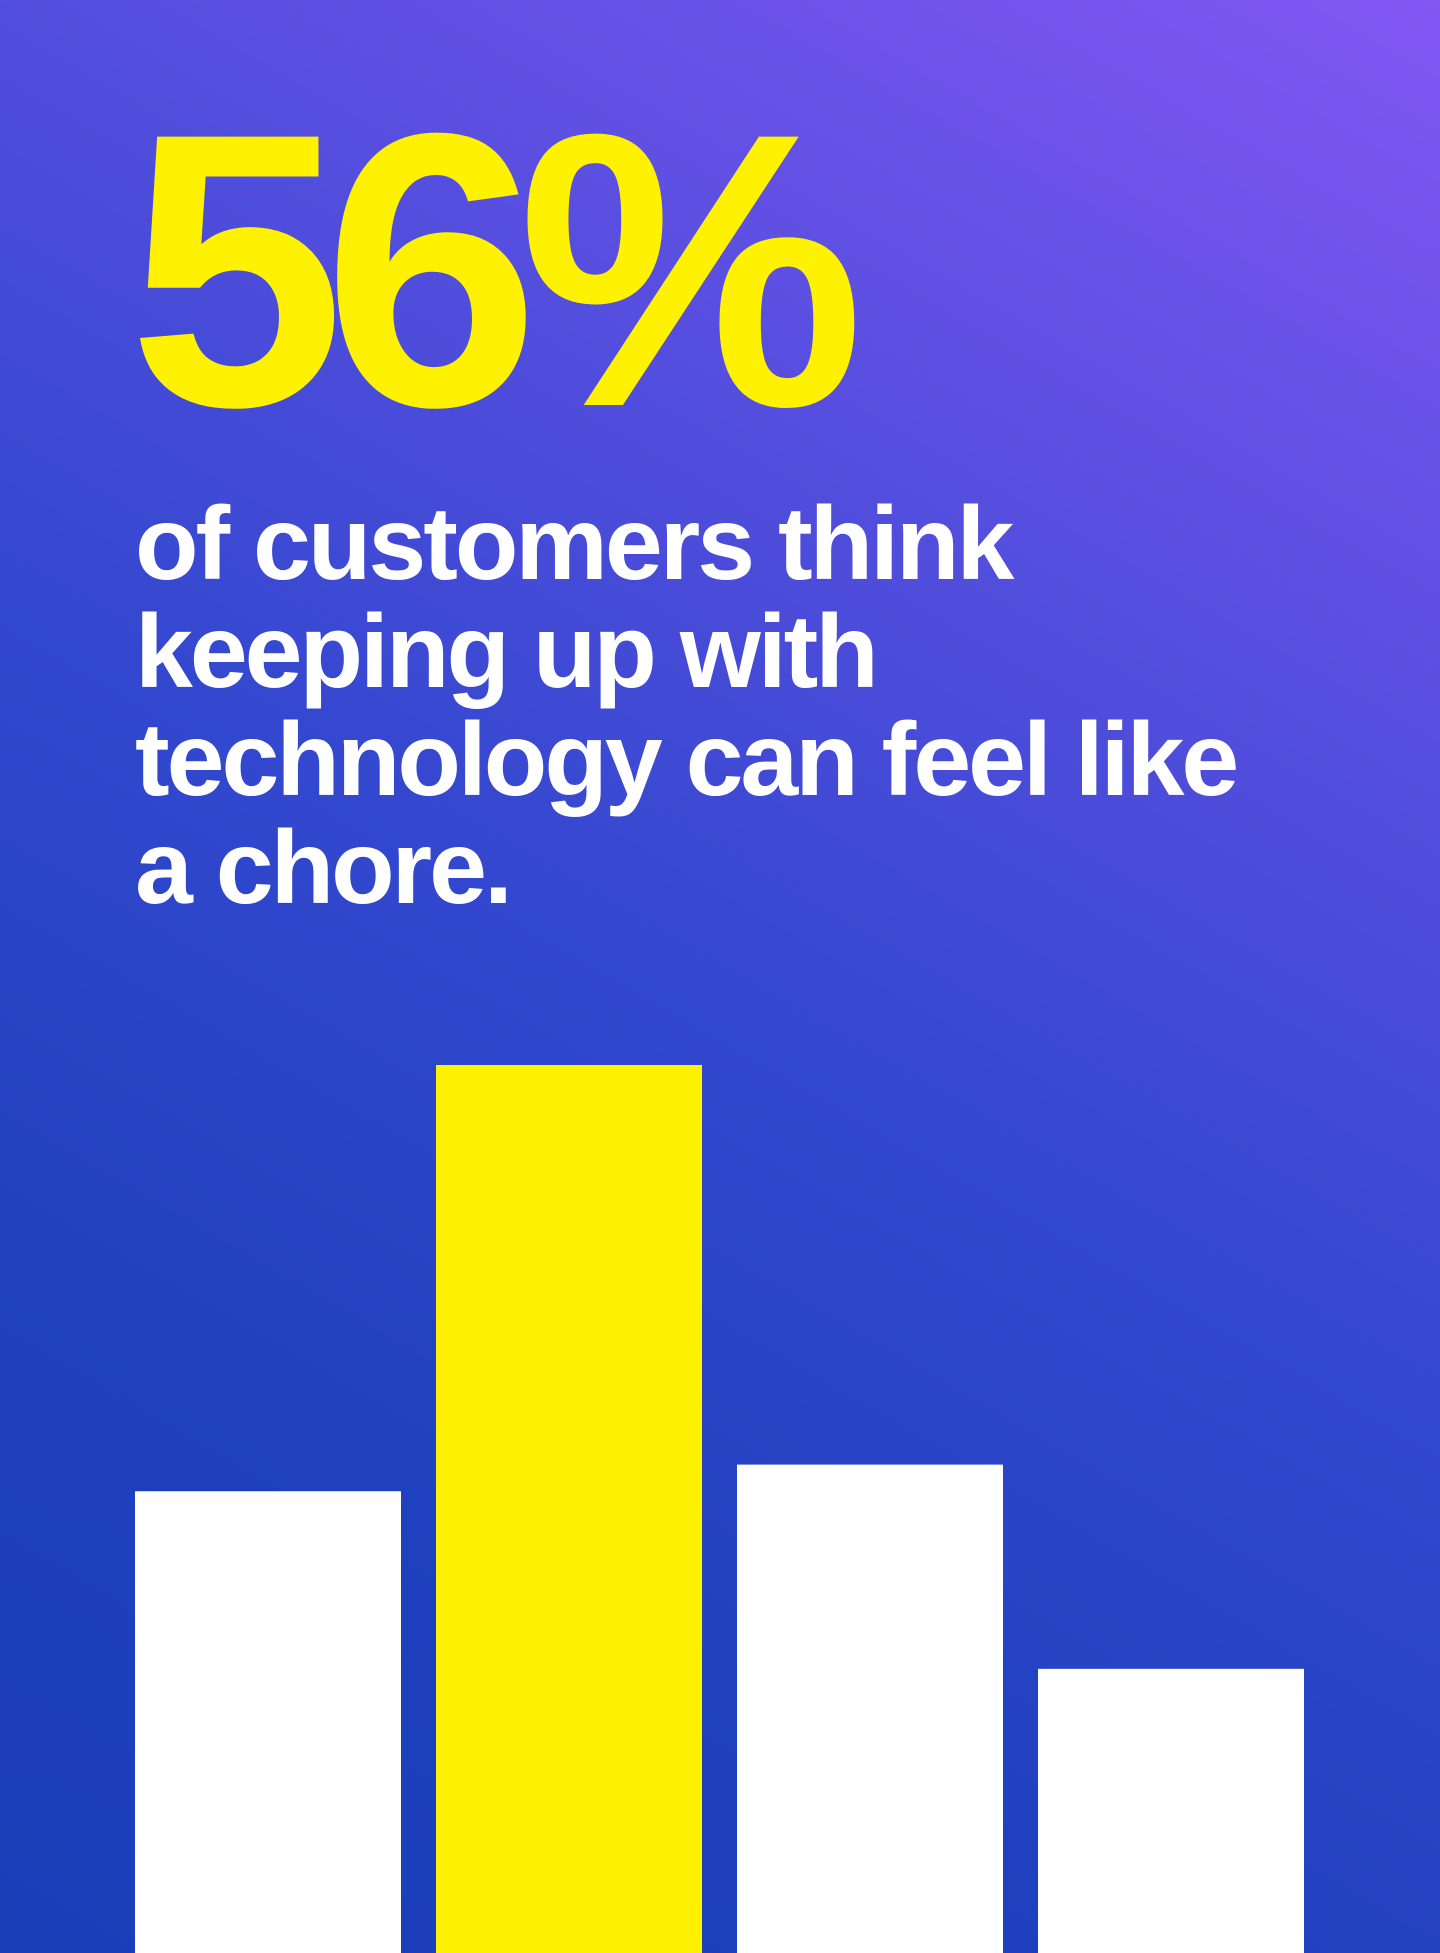 Image resolution: width=1440 pixels, height=1953 pixels. I want to click on headline-stat: 56%, so click(496, 270).